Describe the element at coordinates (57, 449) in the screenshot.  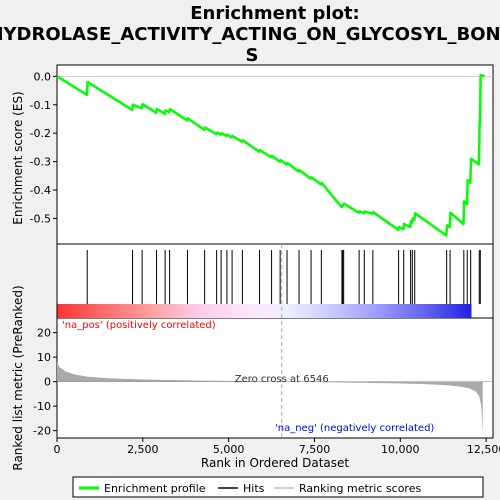
I see `x-tick-label: 0` at that location.